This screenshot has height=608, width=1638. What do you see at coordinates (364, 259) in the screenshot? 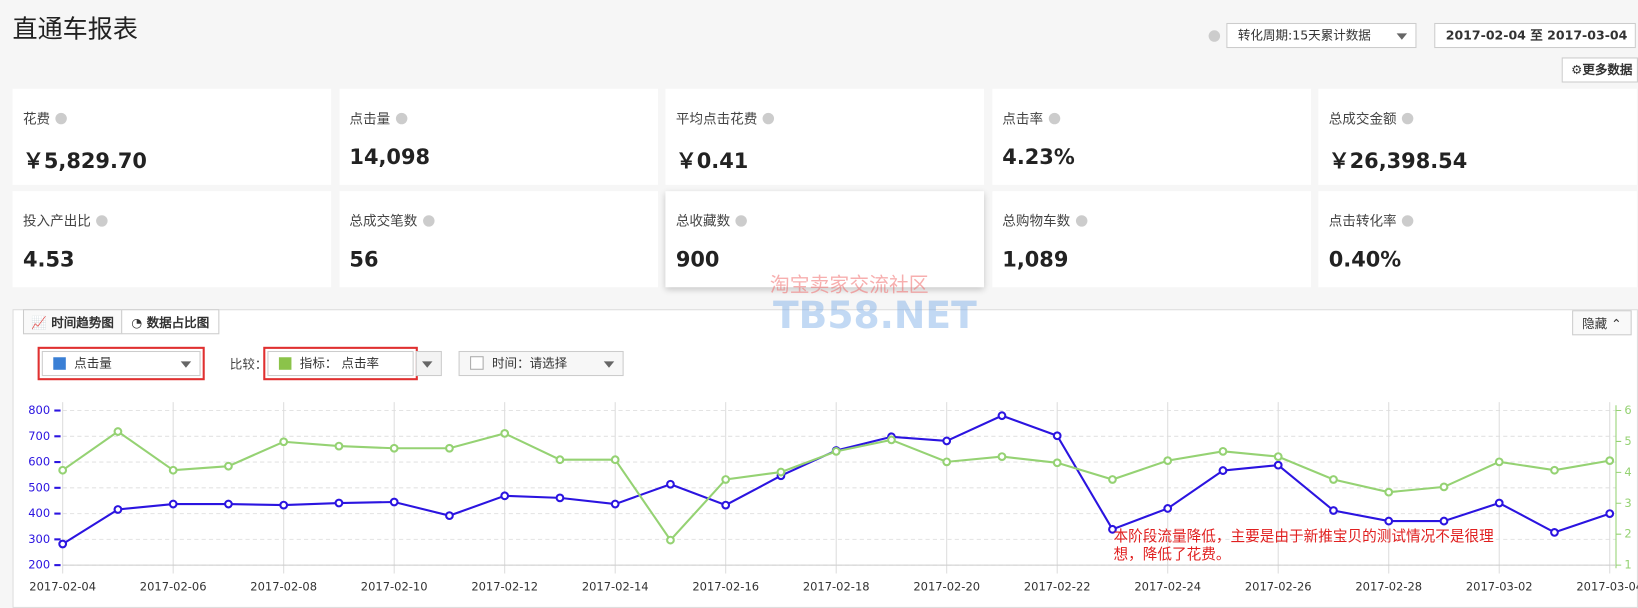
I see `metric-value: 56` at bounding box center [364, 259].